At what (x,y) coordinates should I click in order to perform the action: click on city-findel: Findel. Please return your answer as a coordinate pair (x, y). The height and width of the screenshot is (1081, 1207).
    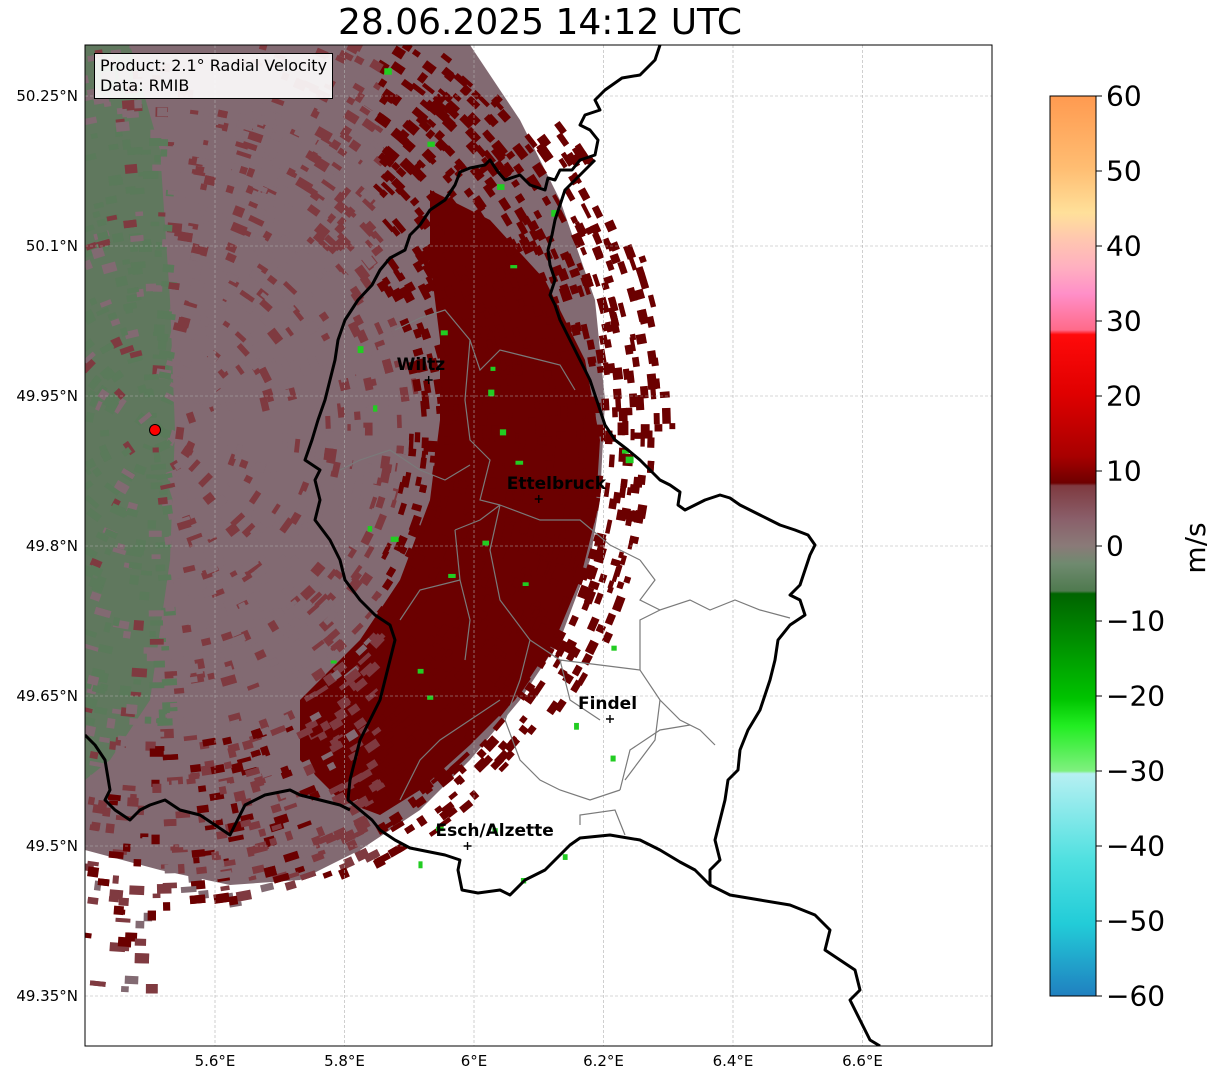
    Looking at the image, I should click on (607, 708).